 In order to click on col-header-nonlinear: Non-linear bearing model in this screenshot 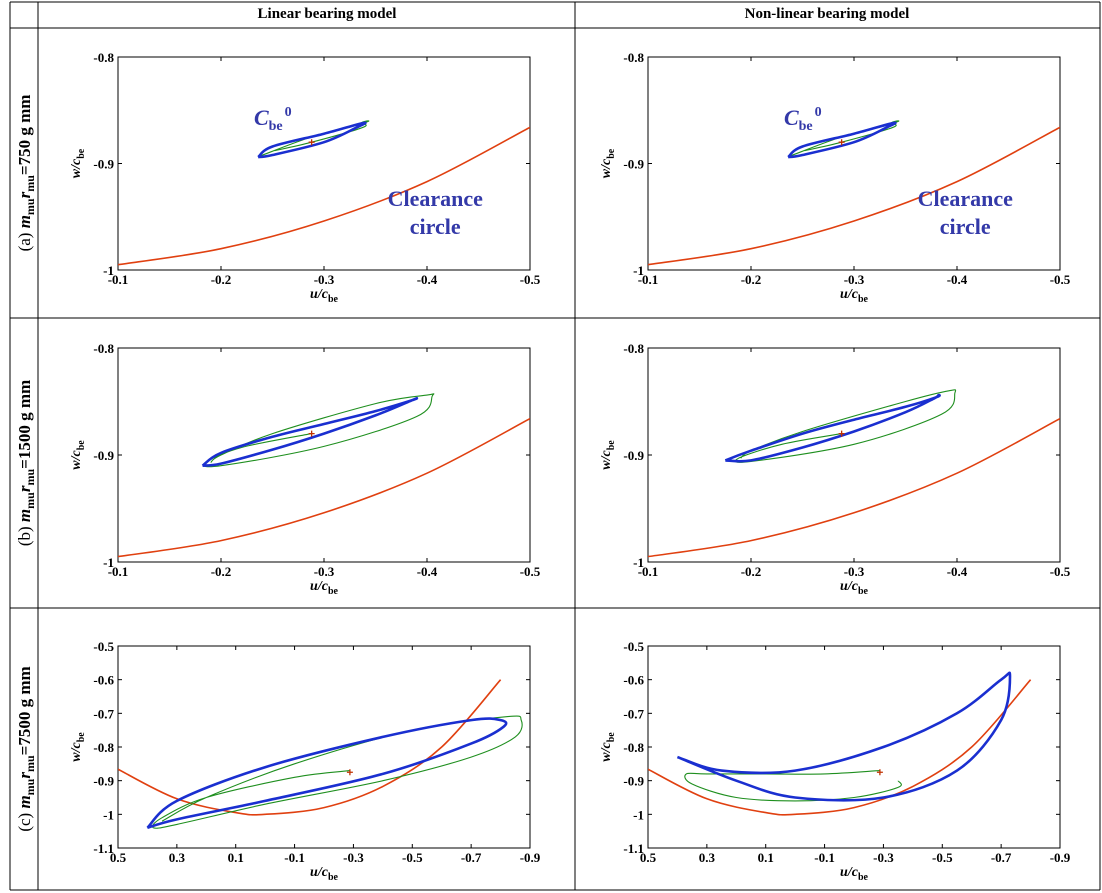, I will do `click(827, 14)`.